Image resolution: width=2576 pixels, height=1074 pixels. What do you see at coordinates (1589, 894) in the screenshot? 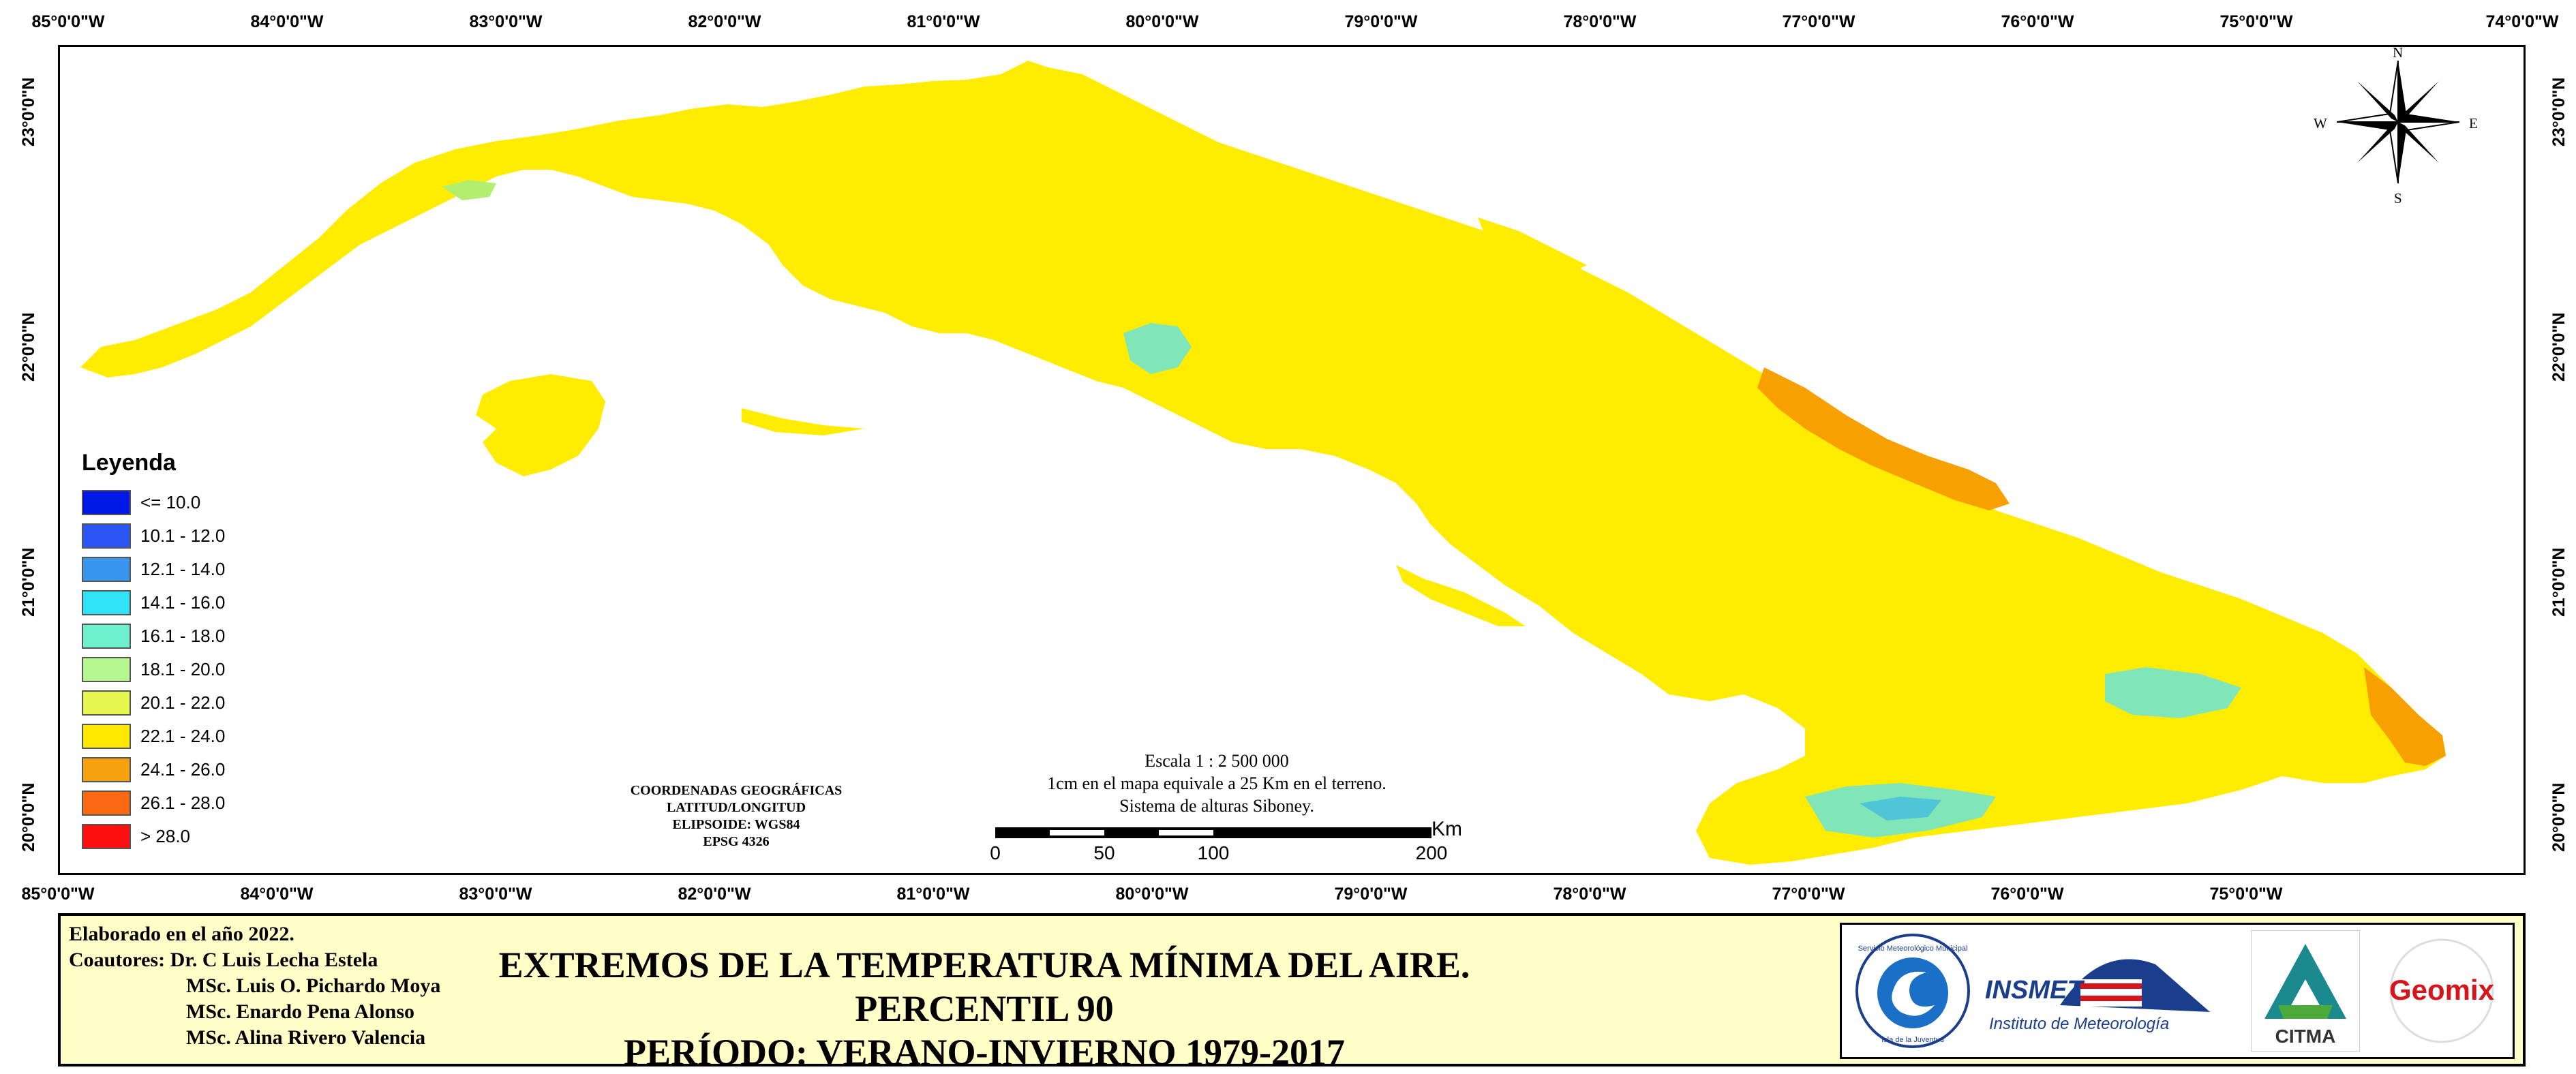
I see `lon-label-bottom: 78°0'0"W` at bounding box center [1589, 894].